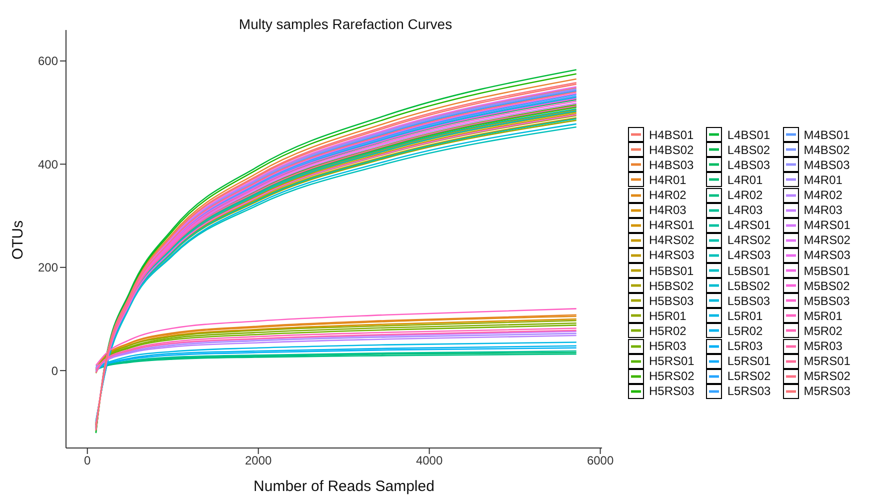 The width and height of the screenshot is (875, 504). Describe the element at coordinates (827, 240) in the screenshot. I see `legend-label: M4RS02` at that location.